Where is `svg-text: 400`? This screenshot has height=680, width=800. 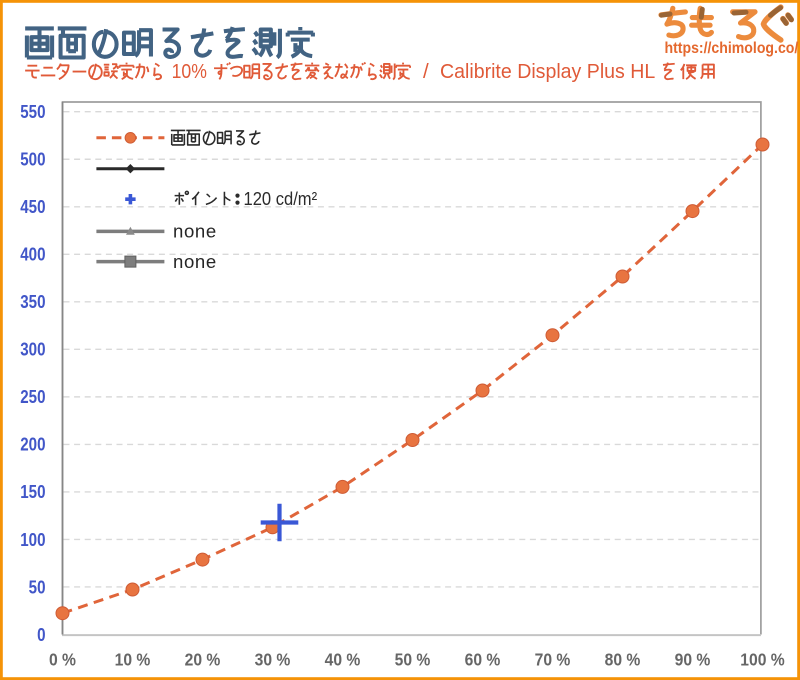 svg-text: 400 is located at coordinates (32, 254).